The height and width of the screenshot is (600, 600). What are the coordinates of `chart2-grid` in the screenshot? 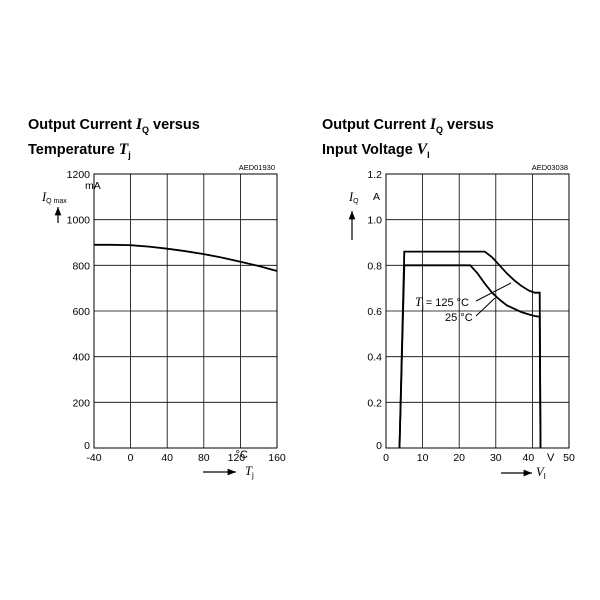 It's located at (477, 311).